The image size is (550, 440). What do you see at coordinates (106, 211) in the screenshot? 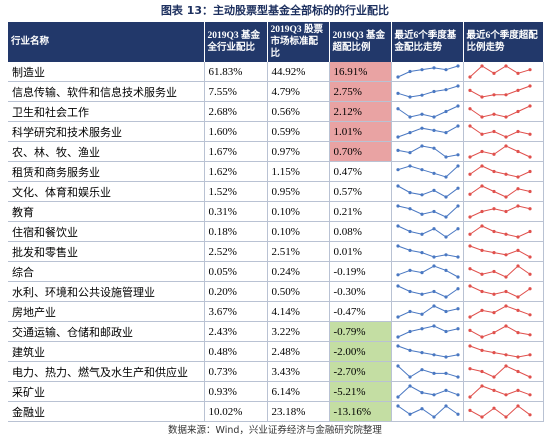
I see `industry-name: 教育` at bounding box center [106, 211].